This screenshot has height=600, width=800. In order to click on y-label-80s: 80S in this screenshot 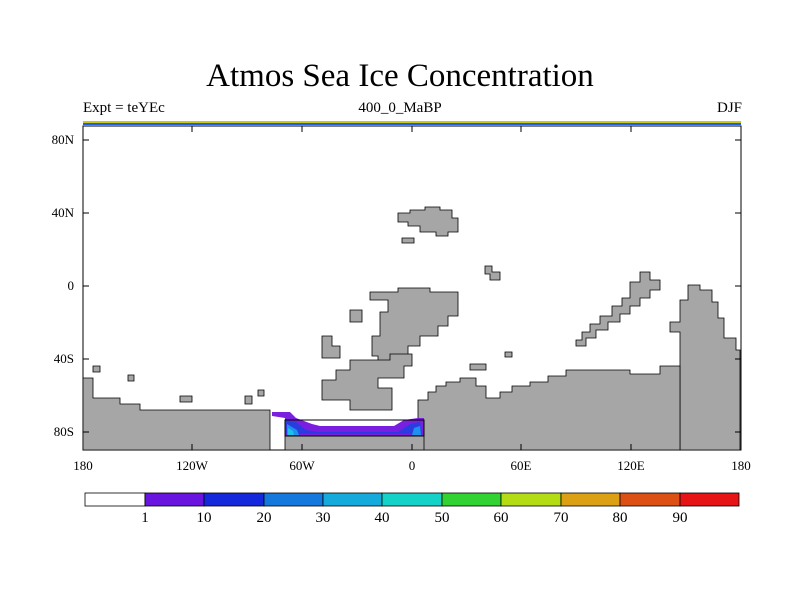, I will do `click(63, 431)`.